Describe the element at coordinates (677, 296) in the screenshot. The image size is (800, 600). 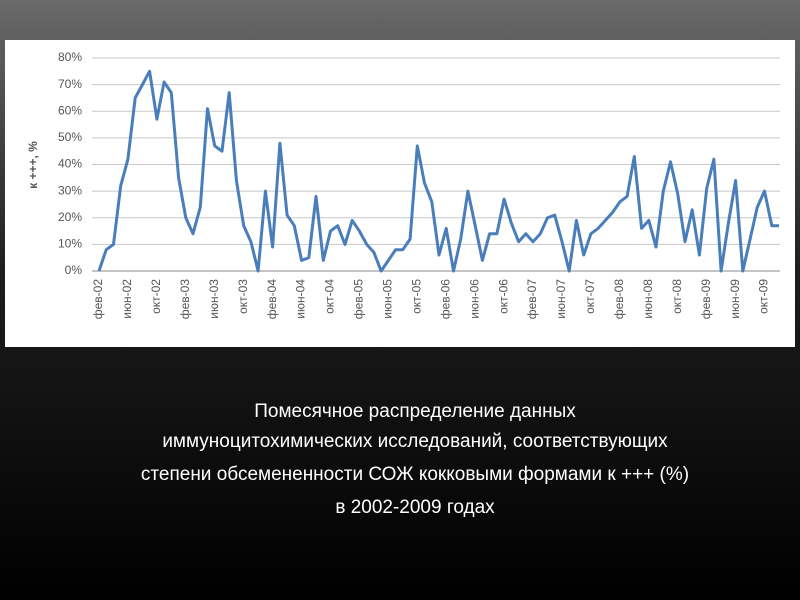
I see `x-tick-label: окт-08` at that location.